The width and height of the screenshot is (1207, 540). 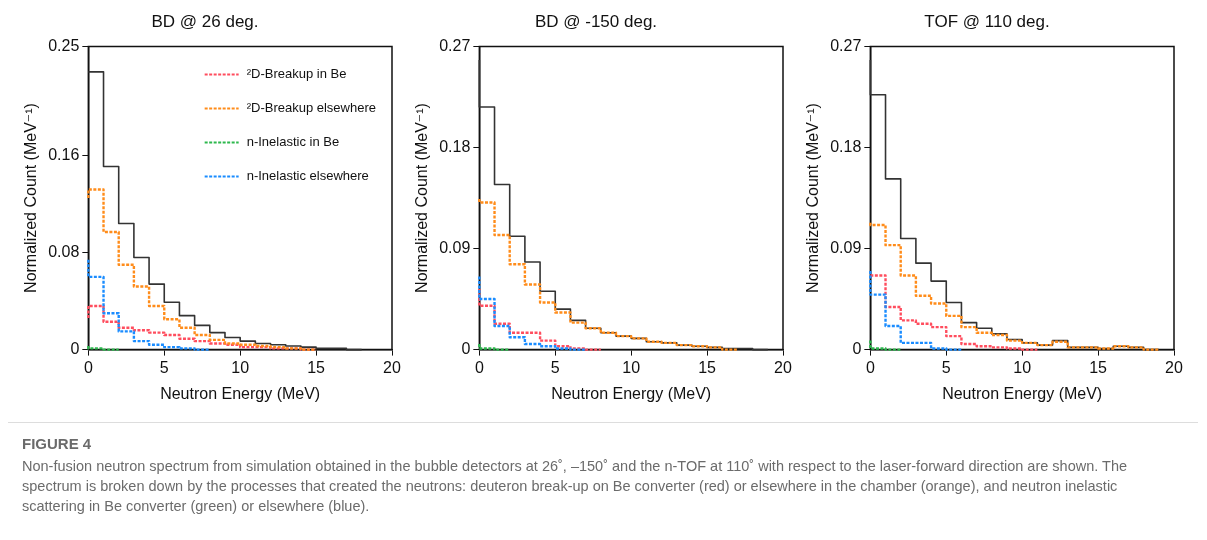 I want to click on legend-label: ²D-Breakup in Be, so click(x=296, y=73).